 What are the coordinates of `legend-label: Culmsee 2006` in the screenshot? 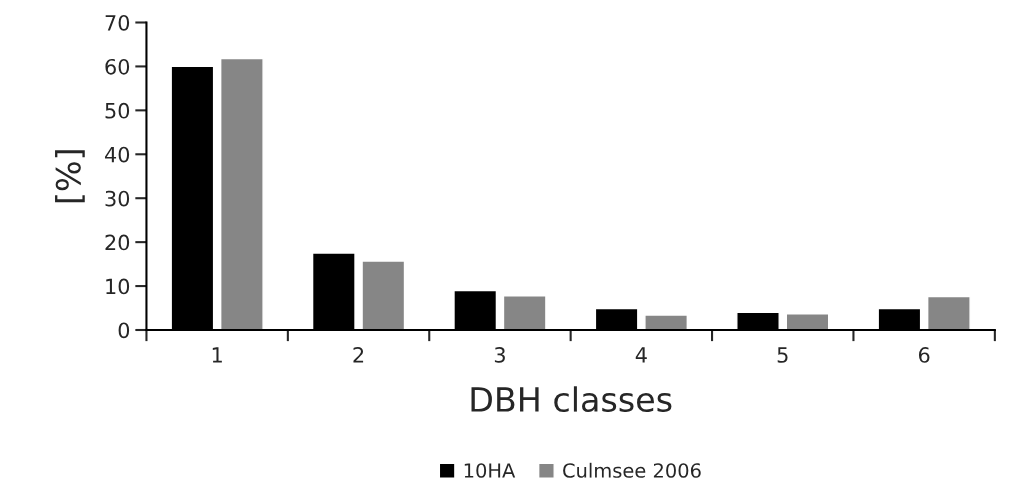 It's located at (632, 470).